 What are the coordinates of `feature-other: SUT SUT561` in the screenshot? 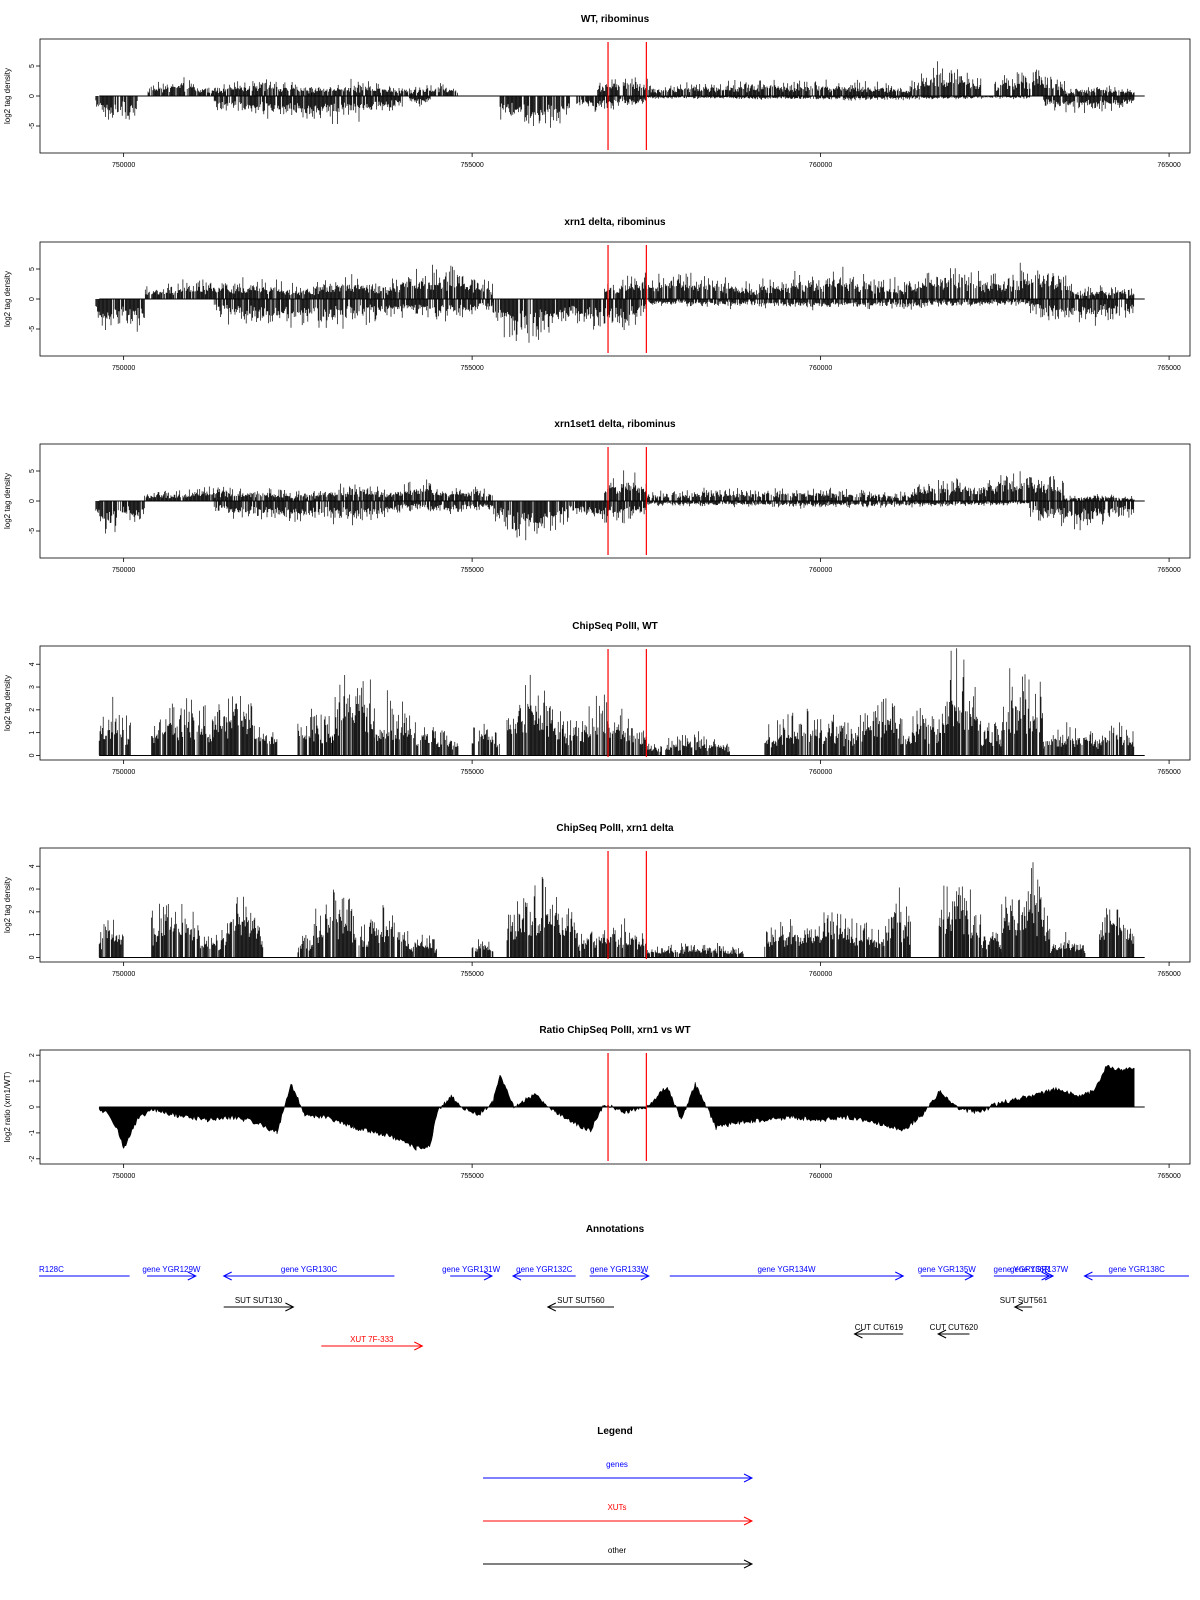 It's located at (1024, 1304).